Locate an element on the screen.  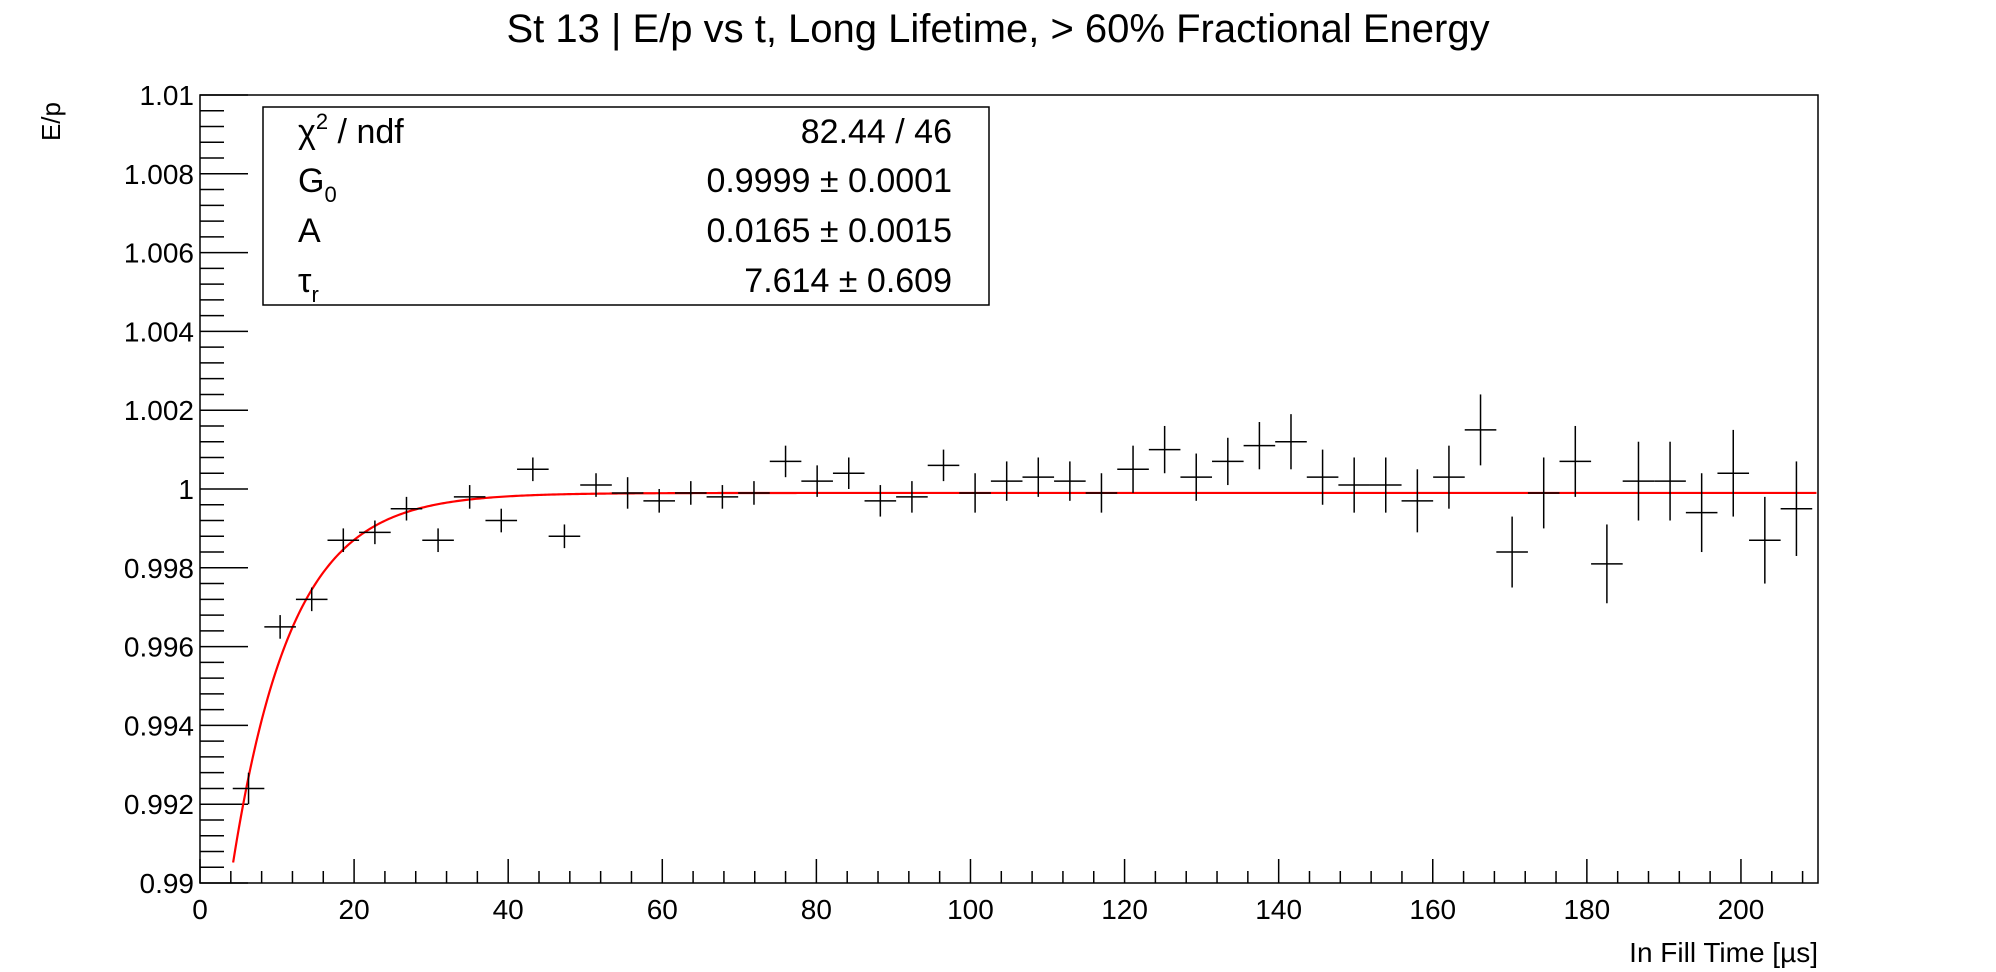
x-tick-label: 40 is located at coordinates (508, 909).